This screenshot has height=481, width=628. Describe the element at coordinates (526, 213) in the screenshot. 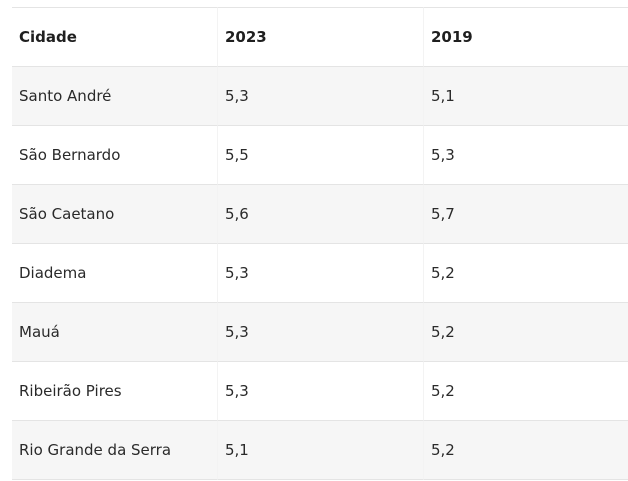

I see `cell-2019: 5,7` at that location.